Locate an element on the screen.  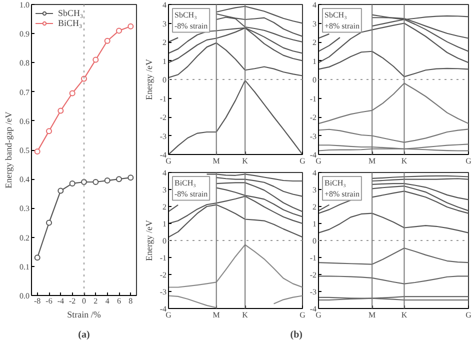
x-tick-label: -2 is located at coordinates (72, 301).